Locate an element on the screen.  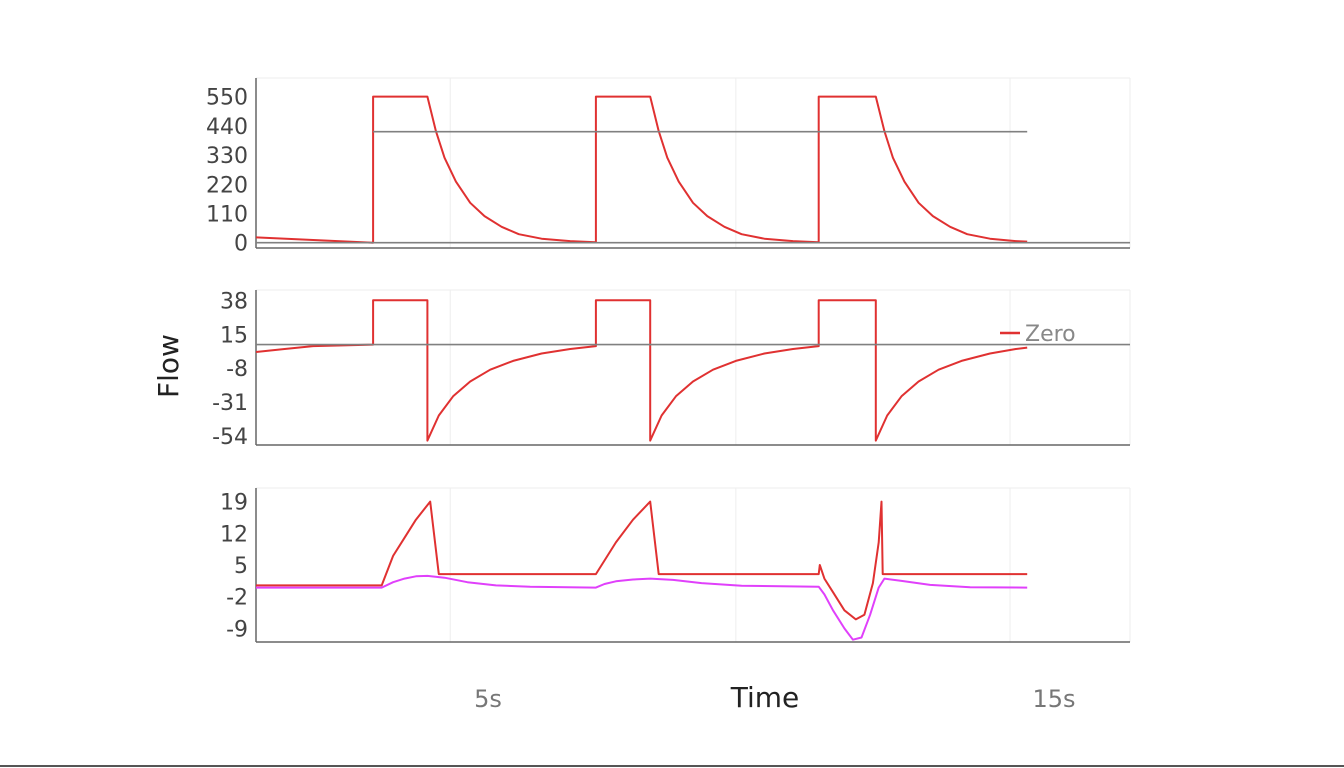
series-line-bottom-magenta is located at coordinates (642, 607).